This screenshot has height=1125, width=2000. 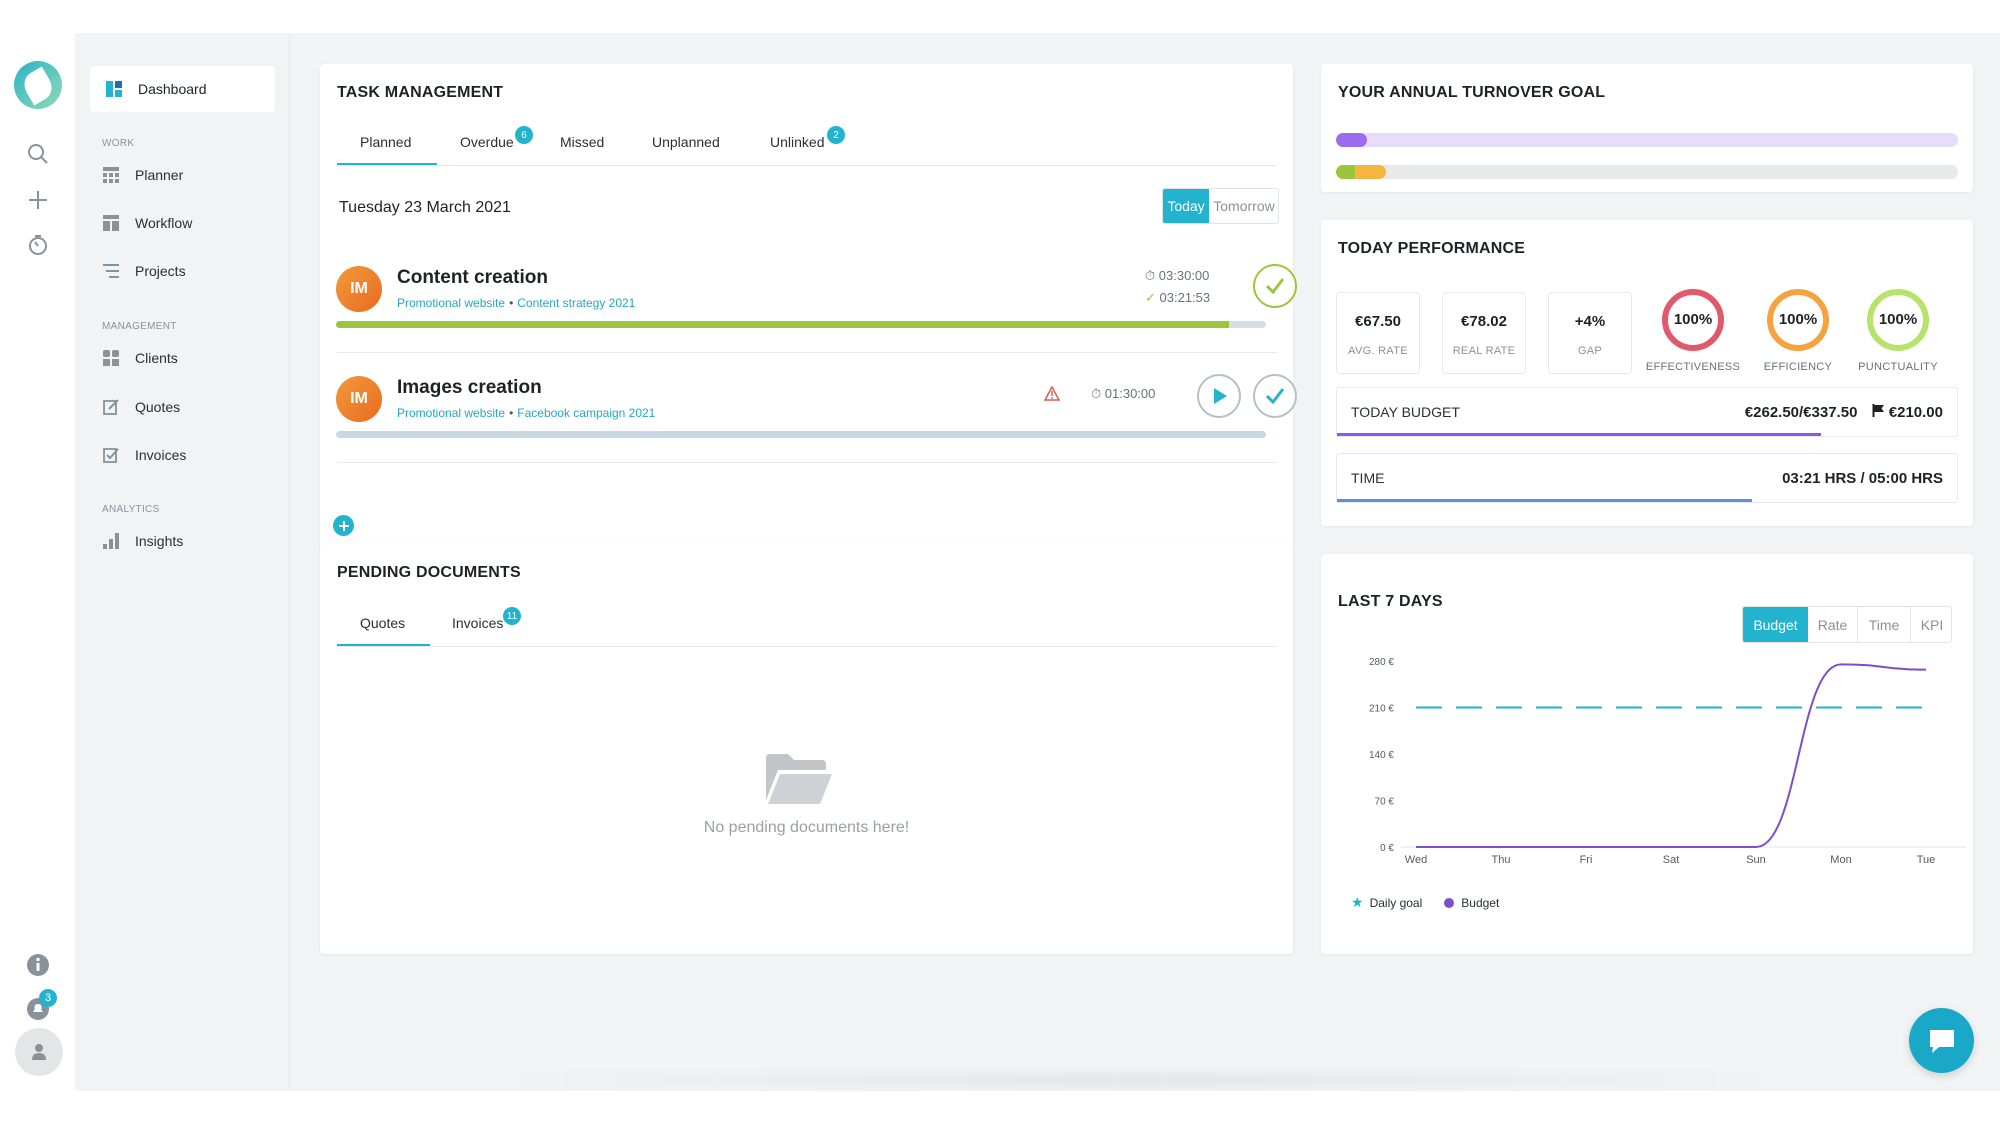 What do you see at coordinates (38, 245) in the screenshot?
I see `timer-icon` at bounding box center [38, 245].